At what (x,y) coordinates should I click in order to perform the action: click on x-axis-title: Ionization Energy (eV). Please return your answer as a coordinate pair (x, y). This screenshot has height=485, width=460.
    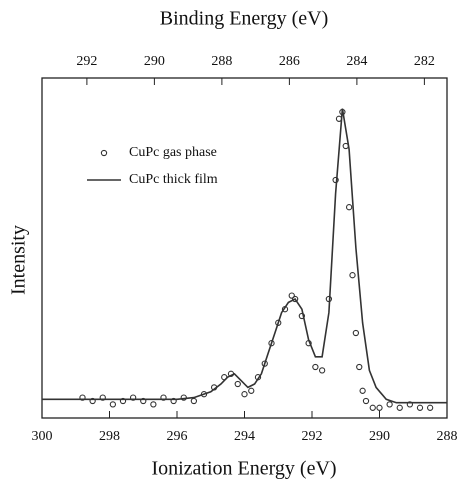
    Looking at the image, I should click on (243, 469).